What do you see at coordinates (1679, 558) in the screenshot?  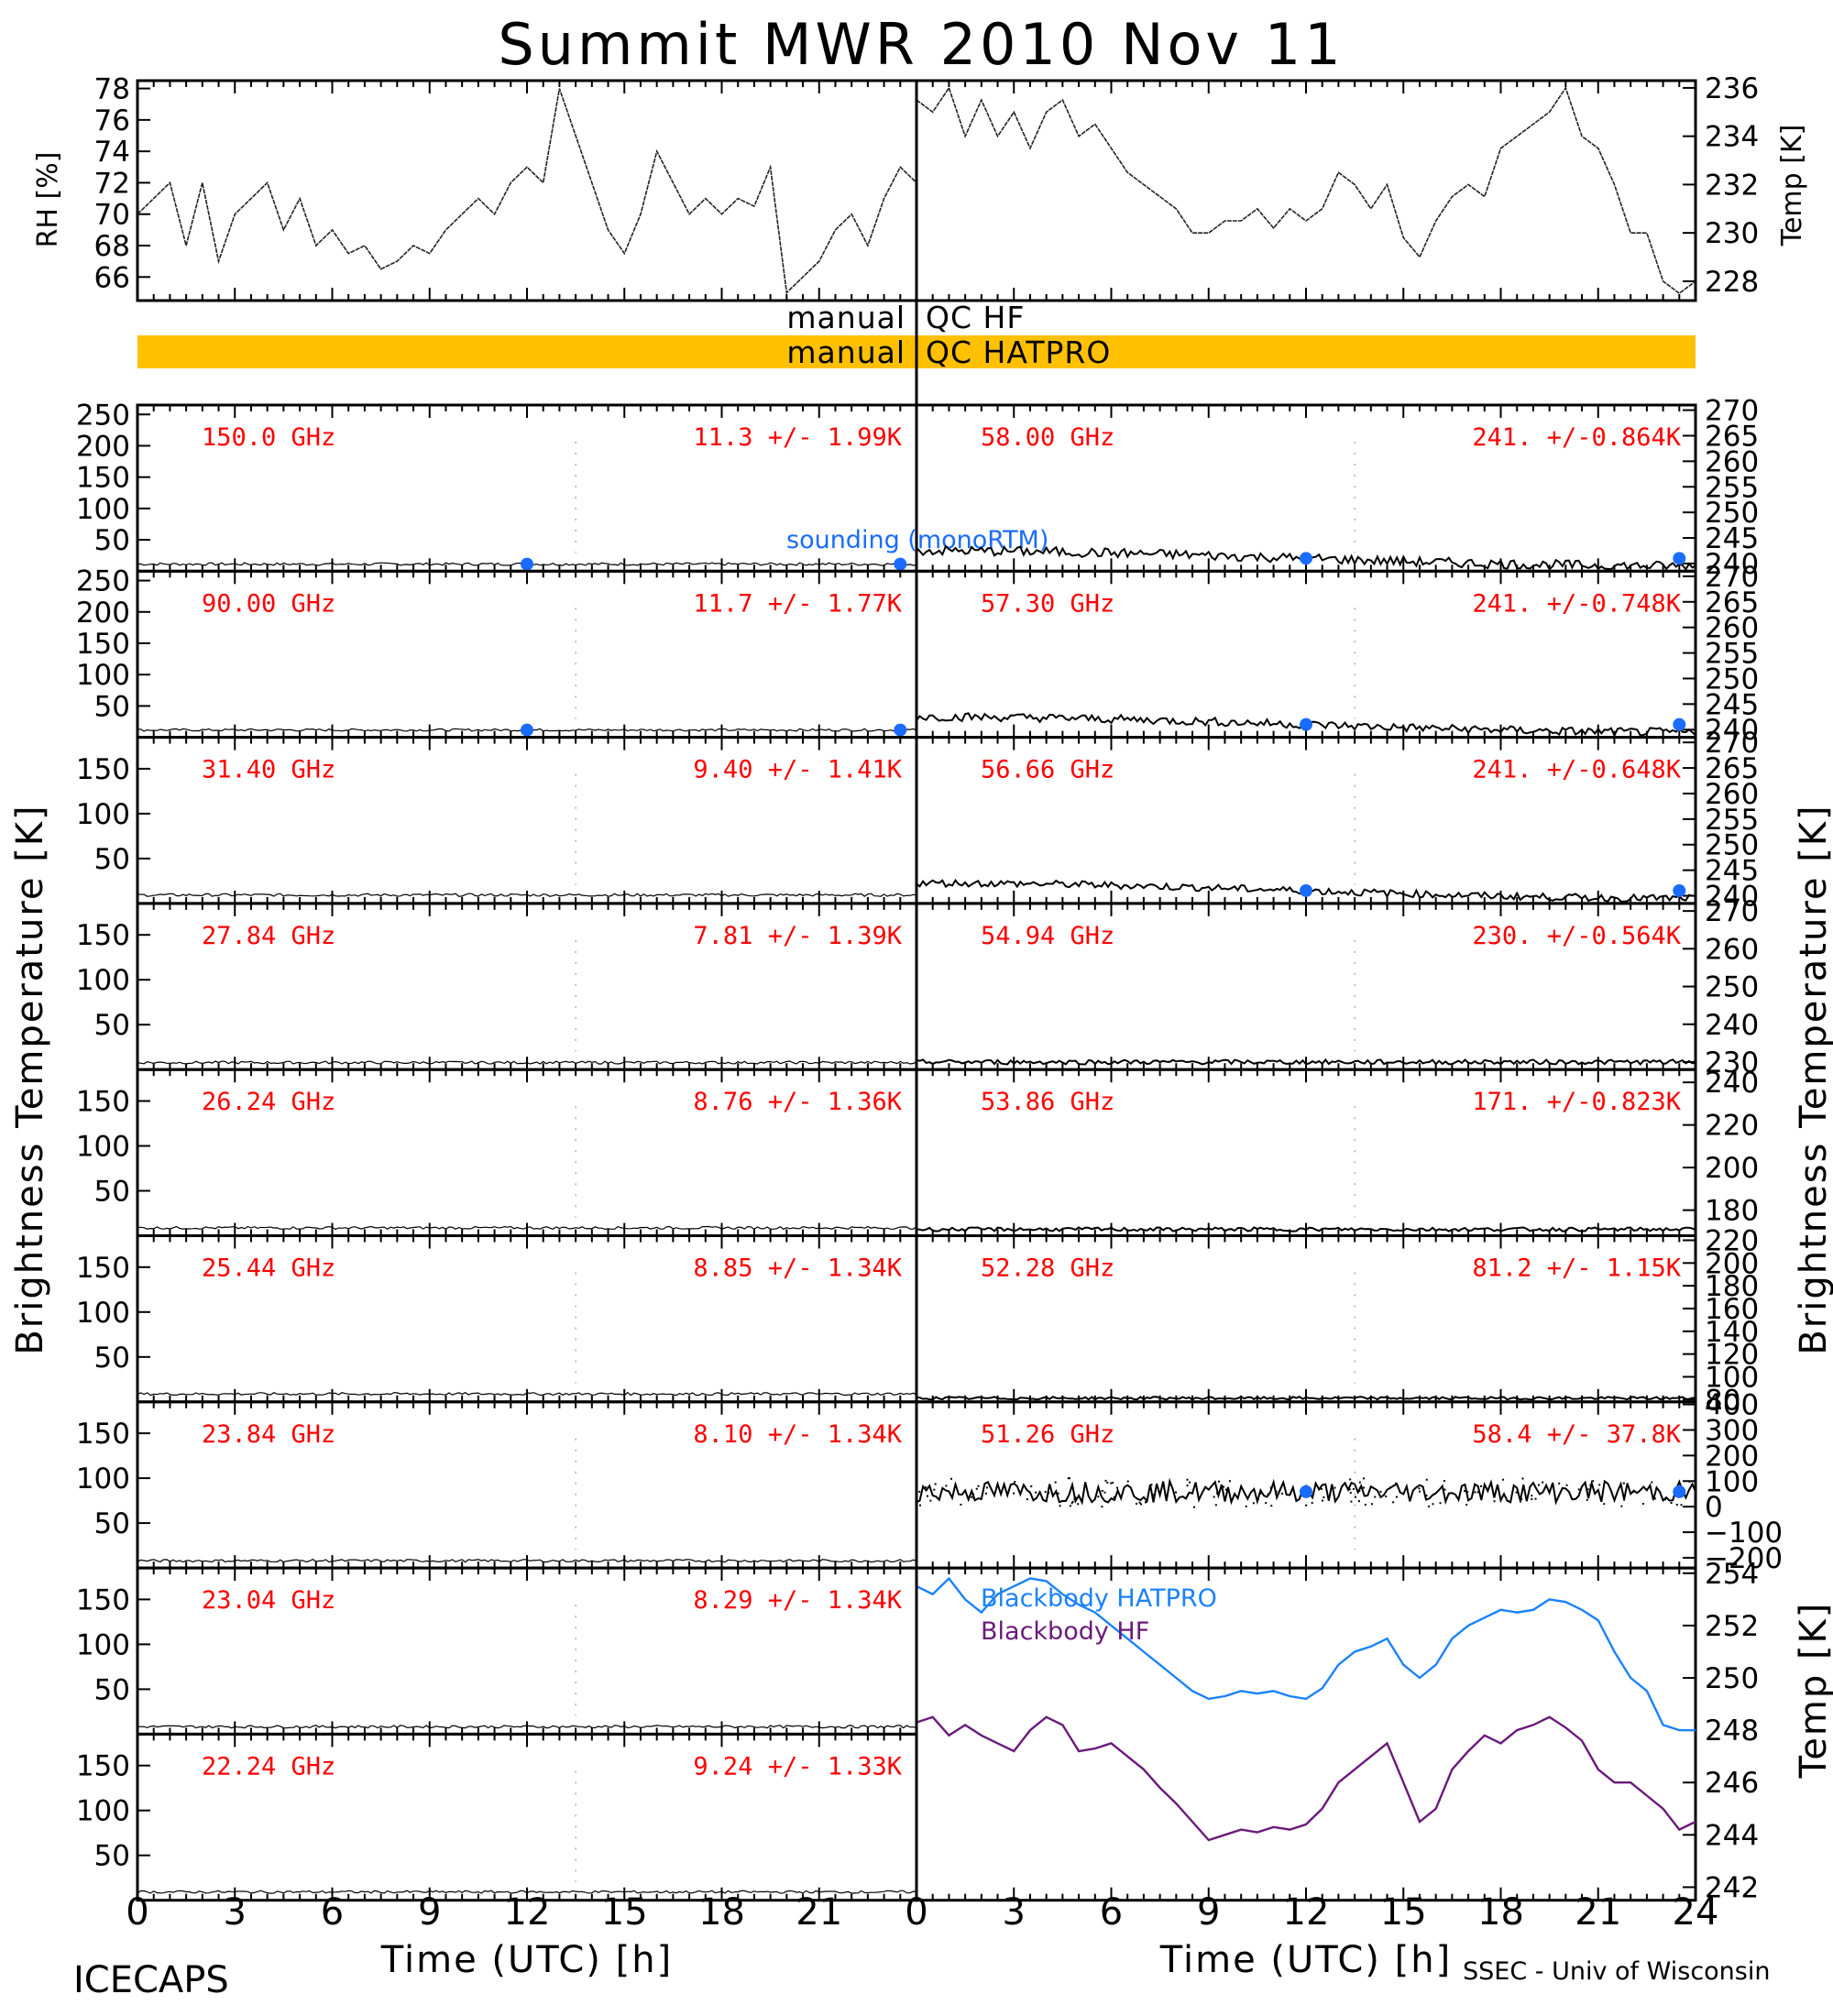 I see `right-panel-0-sounding-point` at bounding box center [1679, 558].